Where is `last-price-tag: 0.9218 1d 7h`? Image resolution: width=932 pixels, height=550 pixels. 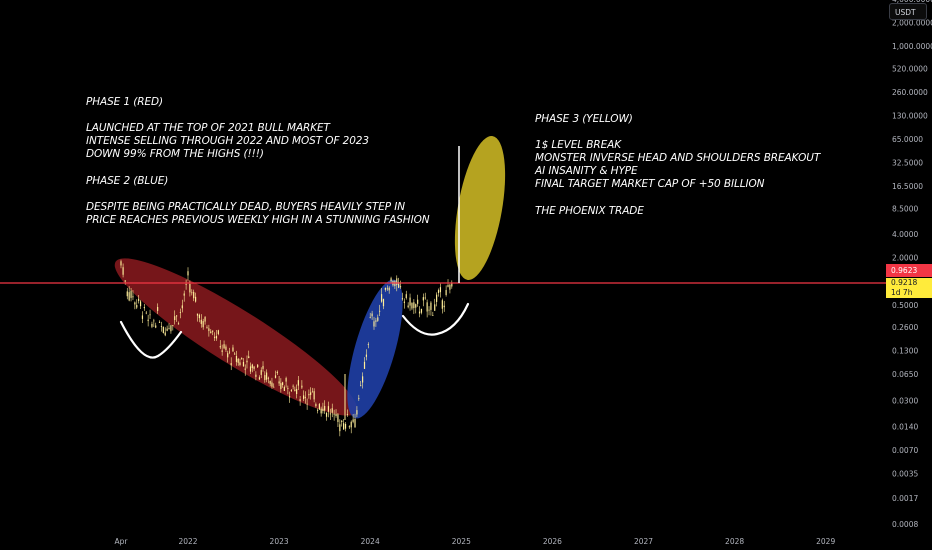
last-price-tag: 0.9218 1d 7h is located at coordinates (909, 288).